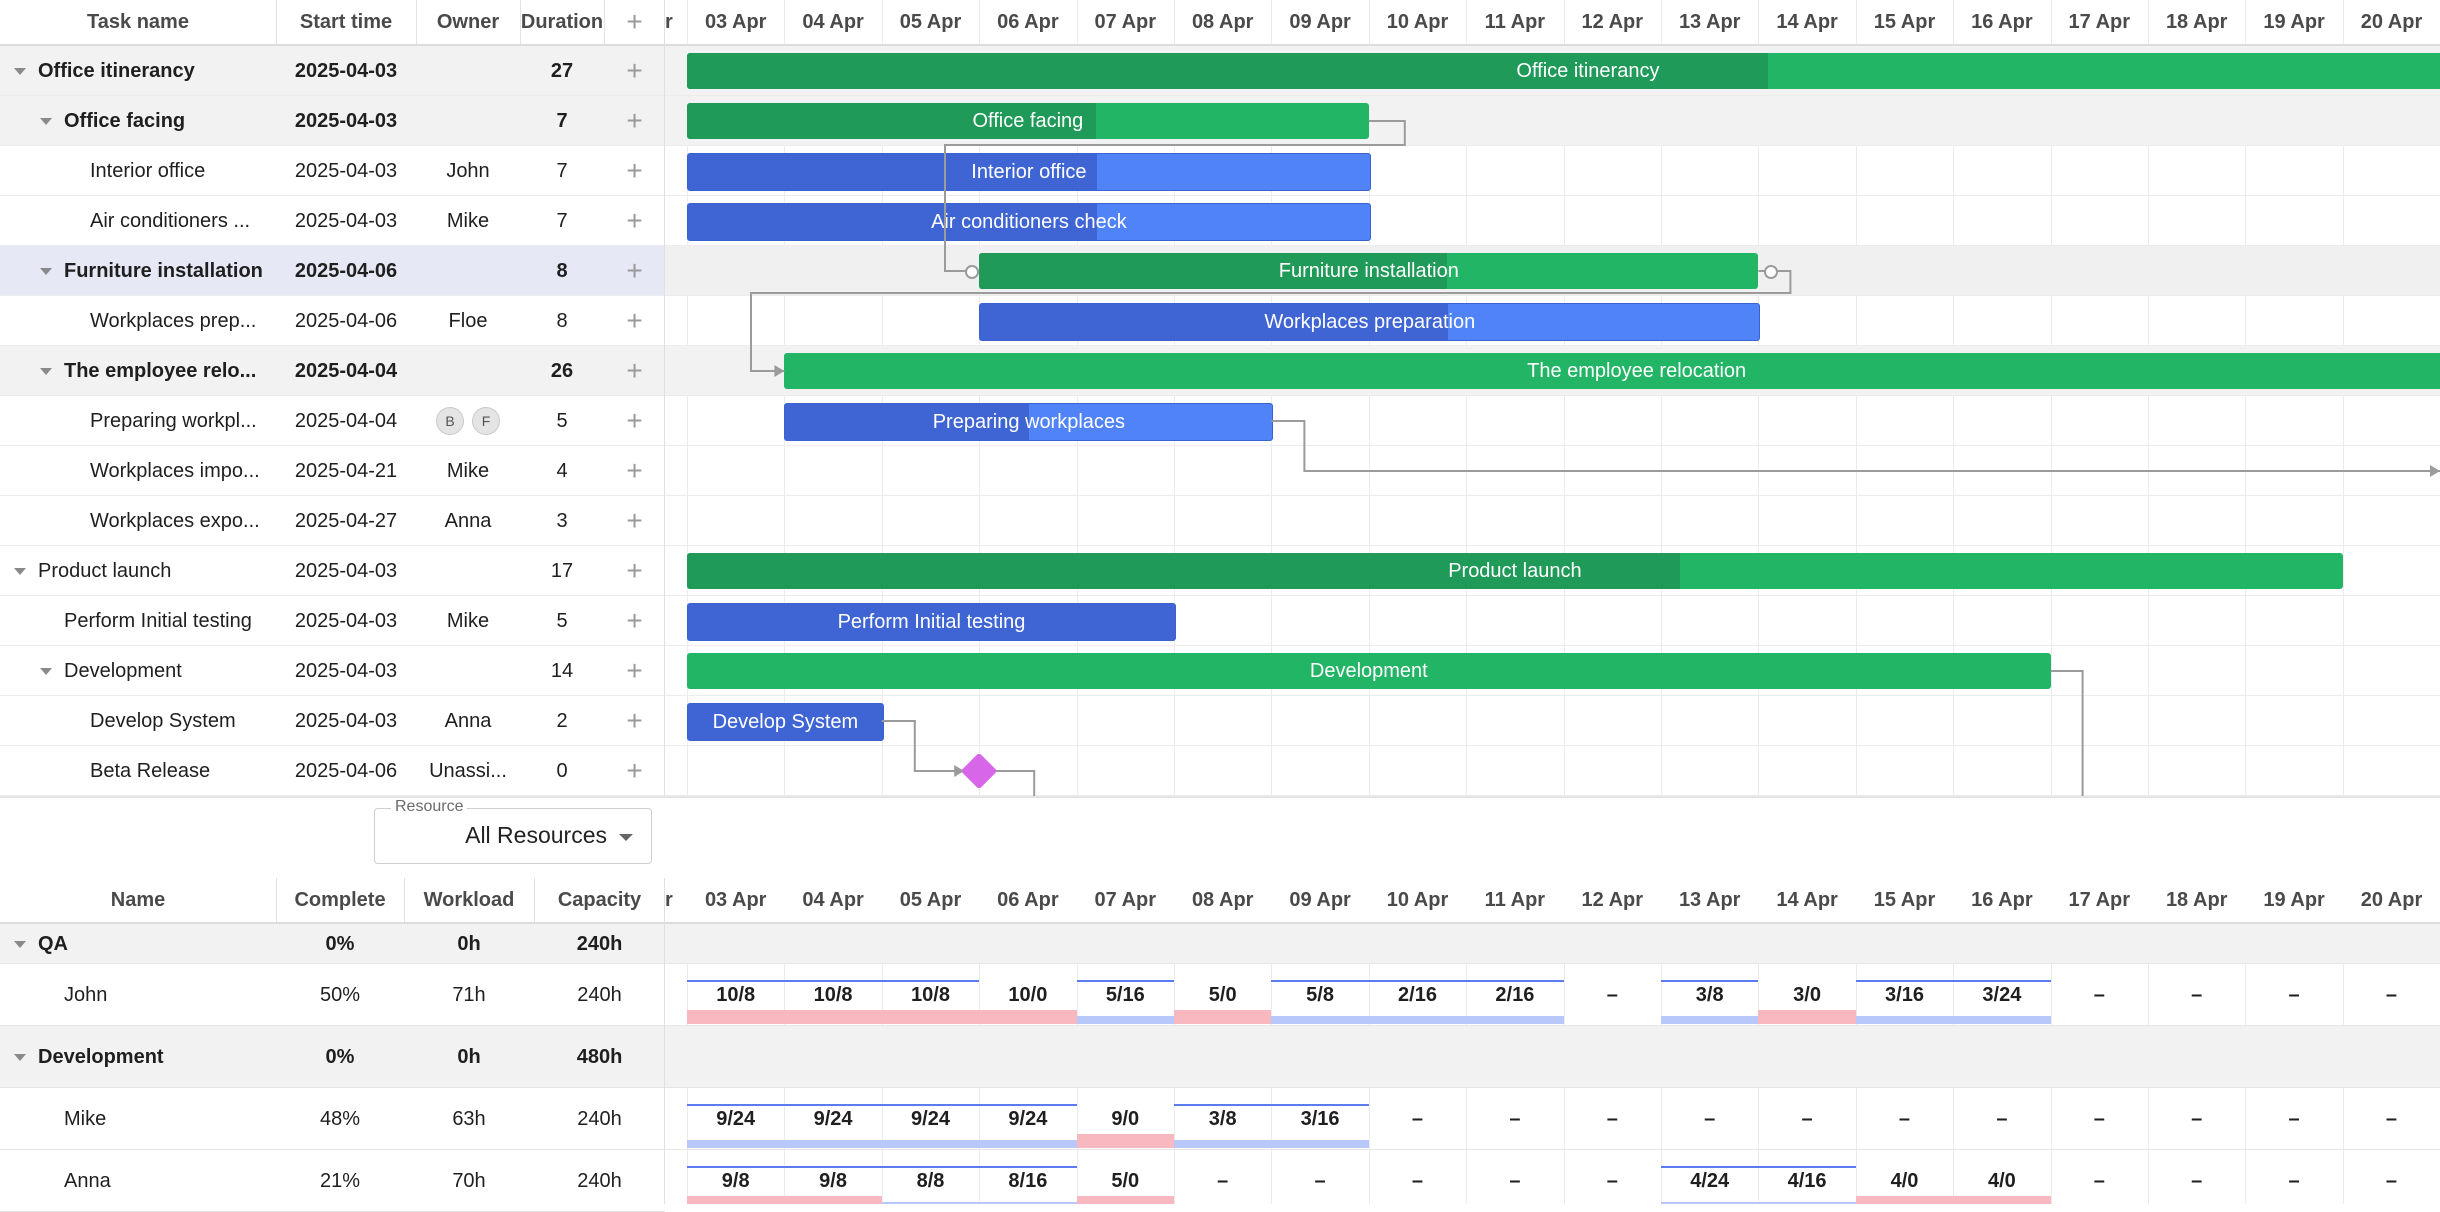  What do you see at coordinates (1855, 446) in the screenshot?
I see `link-preparing-to-import` at bounding box center [1855, 446].